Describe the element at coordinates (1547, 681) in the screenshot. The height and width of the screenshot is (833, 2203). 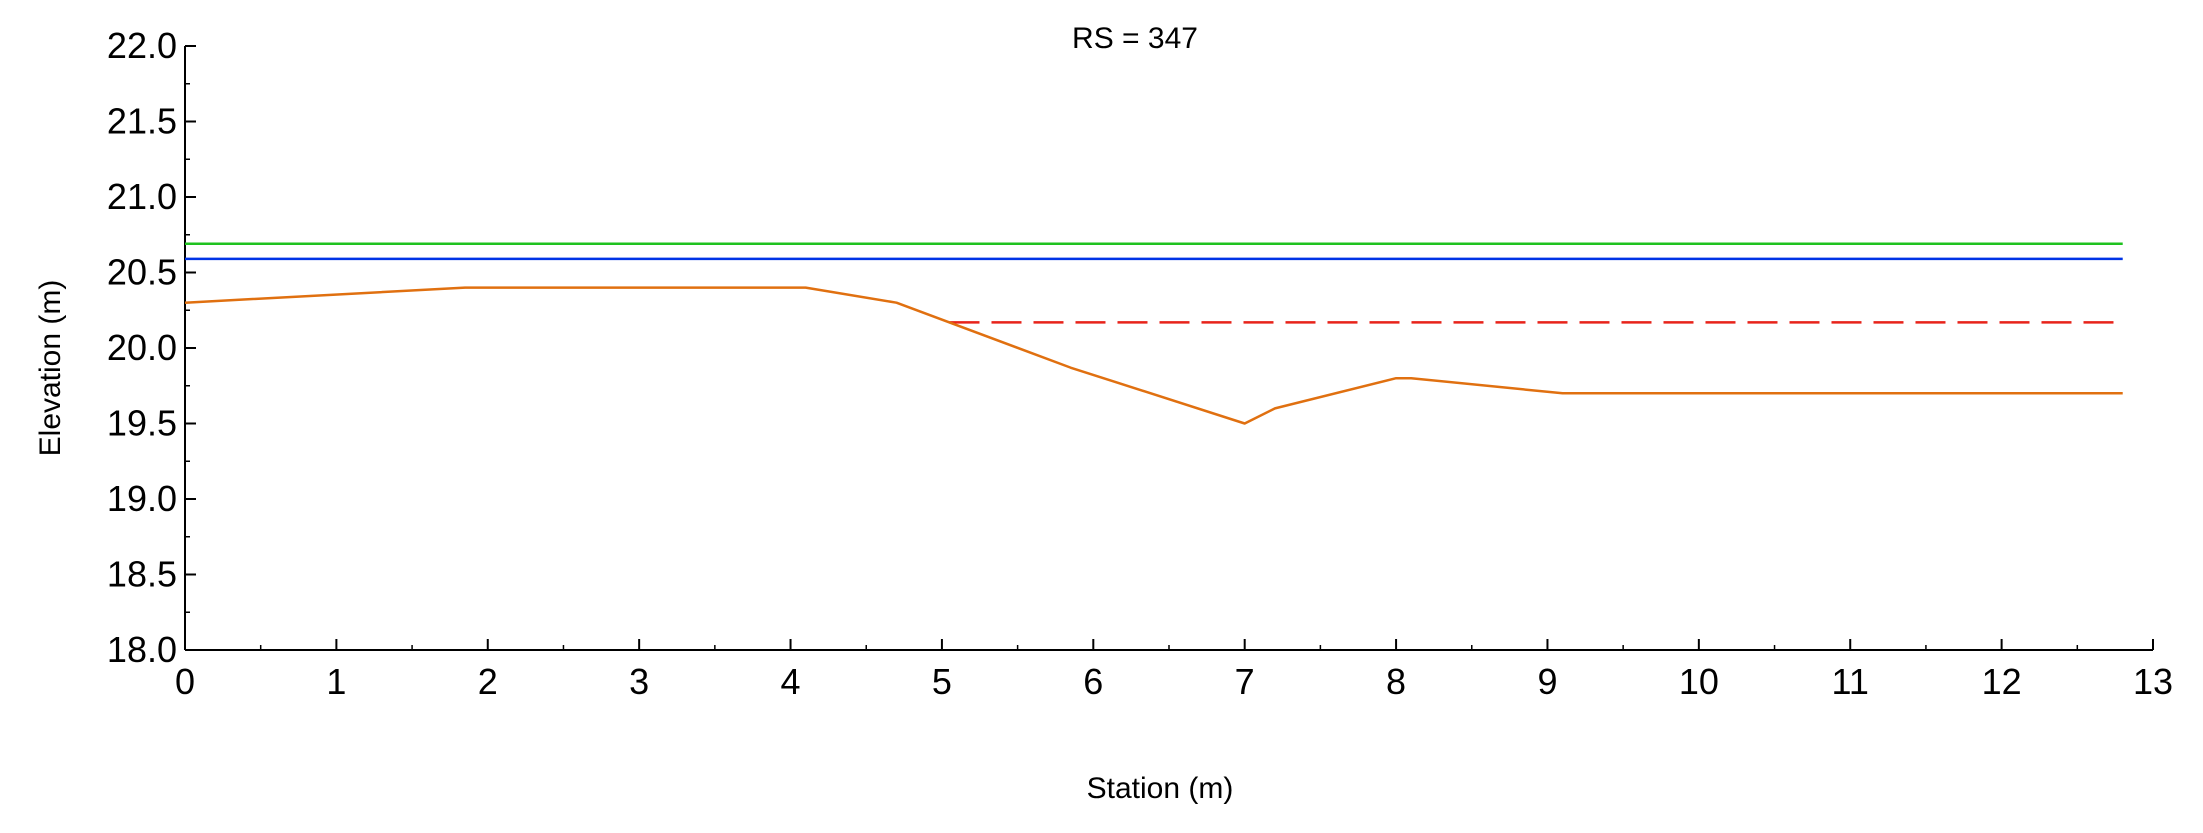
I see `x-tick-label: 9` at that location.